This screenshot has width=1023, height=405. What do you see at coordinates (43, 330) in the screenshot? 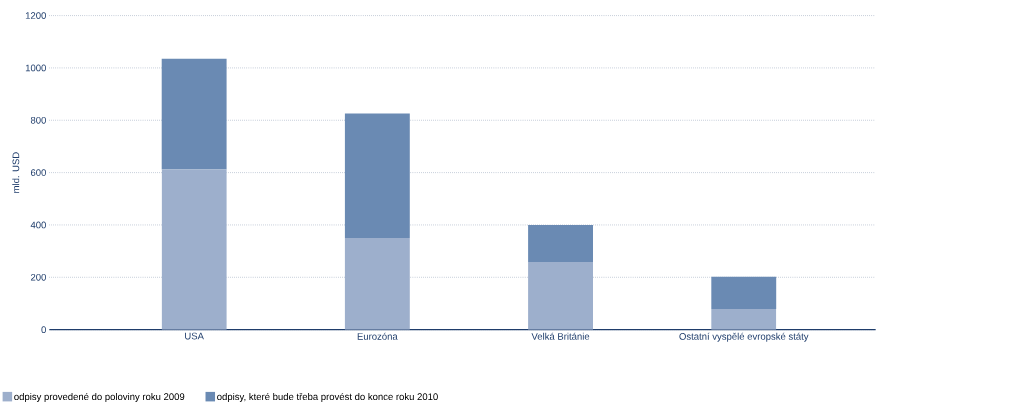
I see `y-tick-label: 0` at bounding box center [43, 330].